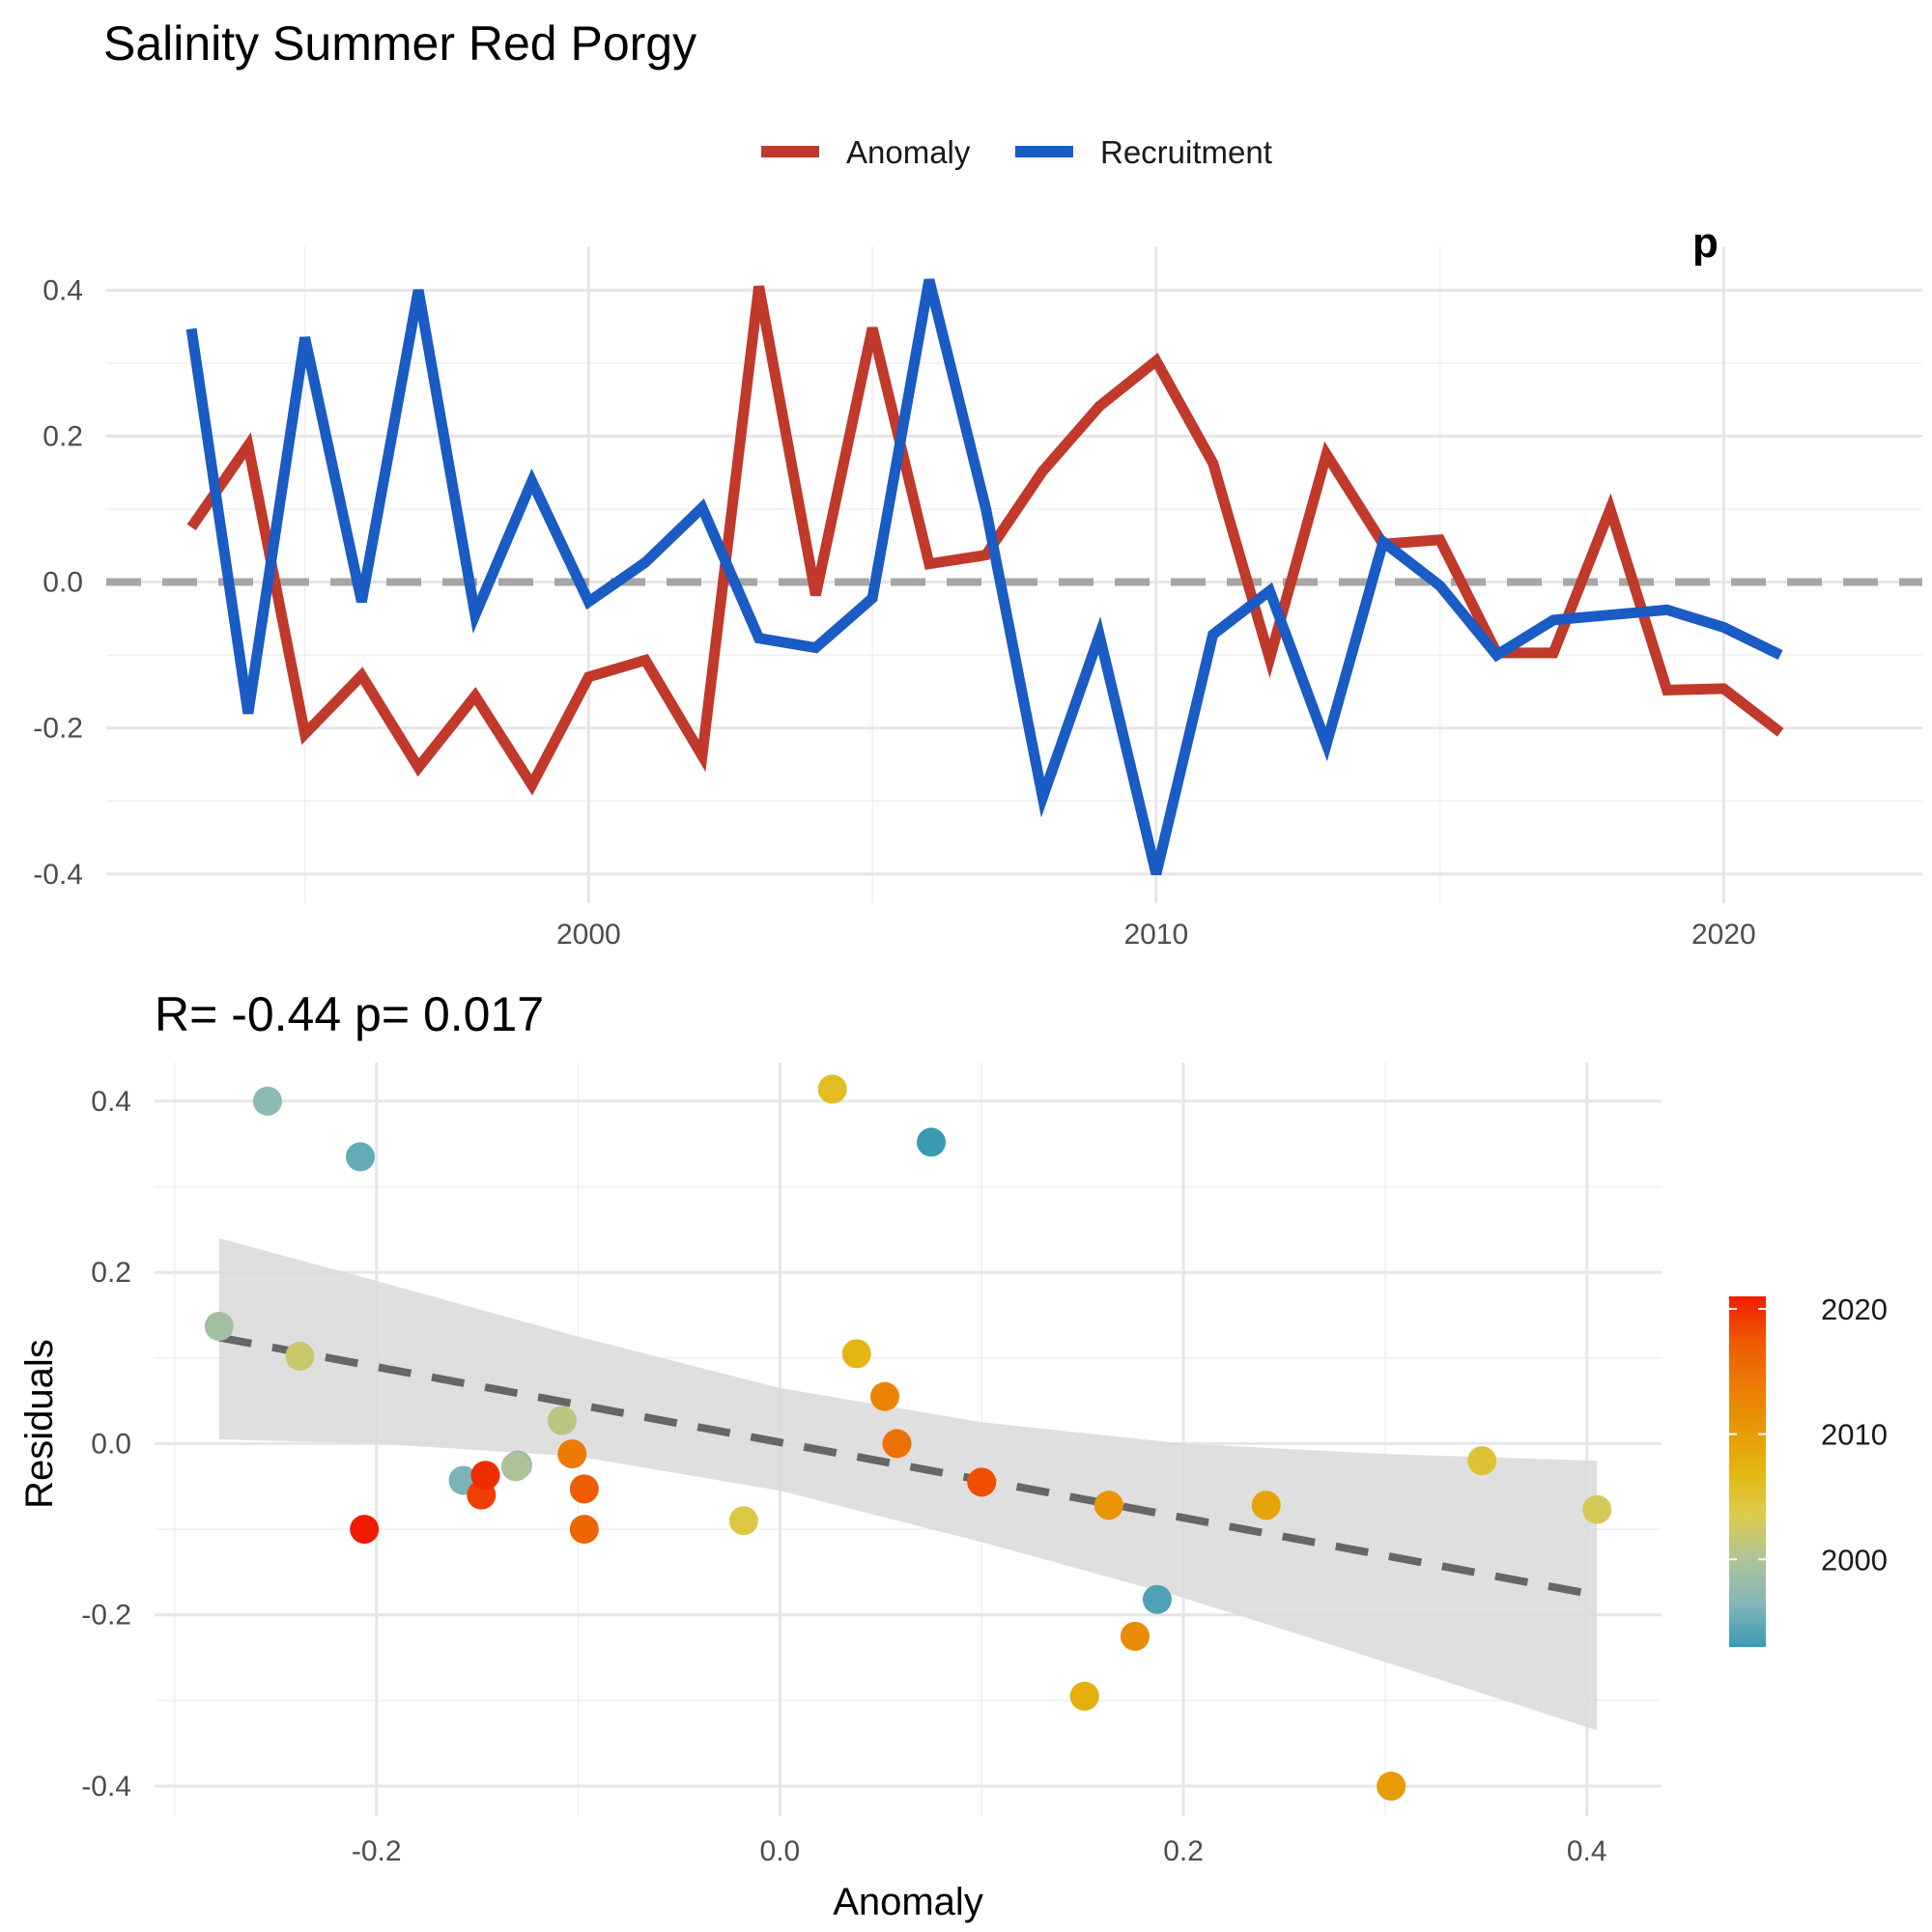  What do you see at coordinates (1705, 243) in the screenshot?
I see `corner-label: p` at bounding box center [1705, 243].